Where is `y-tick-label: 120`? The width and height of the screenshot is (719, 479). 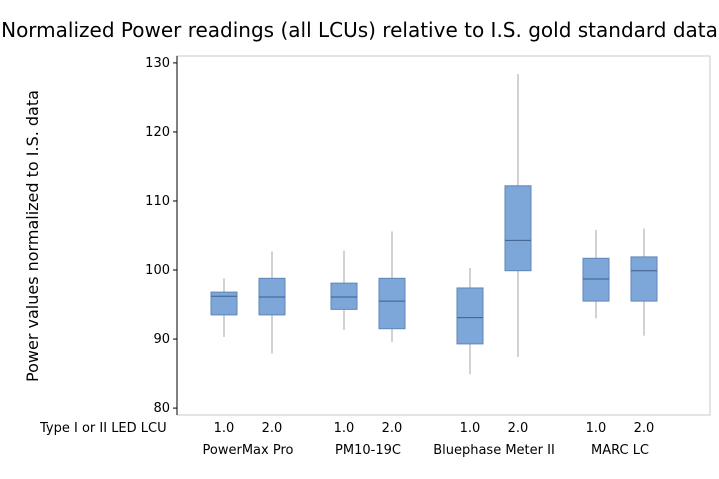 y-tick-label: 120 is located at coordinates (157, 132).